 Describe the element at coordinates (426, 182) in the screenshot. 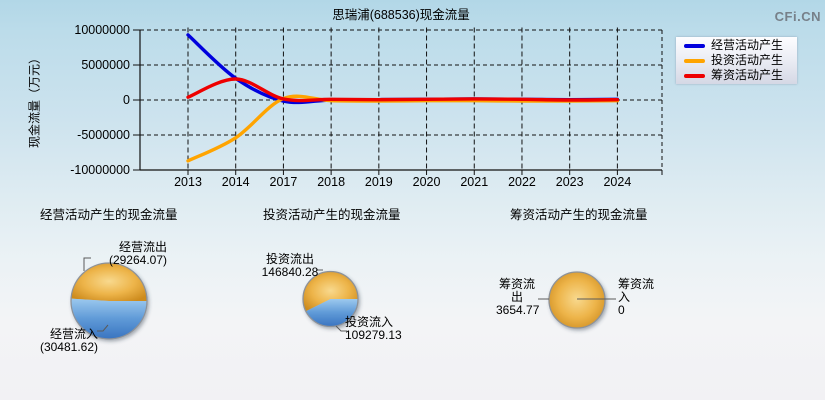

I see `x-tick-label: 2020` at that location.